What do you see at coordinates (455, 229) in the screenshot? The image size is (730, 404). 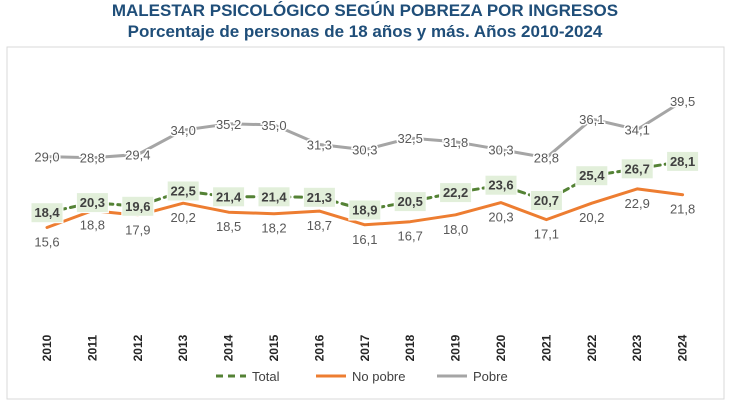 I see `data-label-no-pobre: 18,0` at bounding box center [455, 229].